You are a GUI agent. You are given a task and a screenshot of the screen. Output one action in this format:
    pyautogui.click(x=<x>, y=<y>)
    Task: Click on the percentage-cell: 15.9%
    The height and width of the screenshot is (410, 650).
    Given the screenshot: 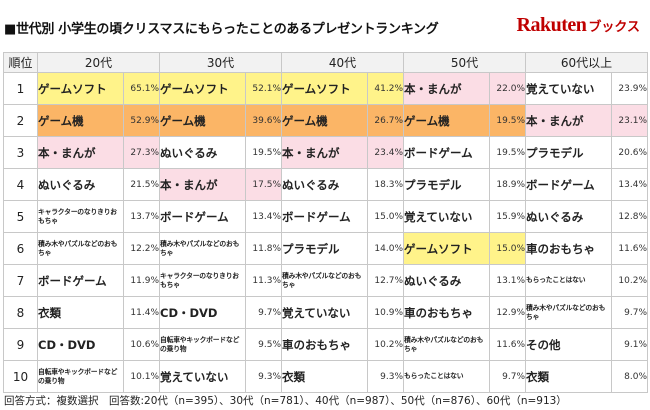 What is the action you would take?
    pyautogui.click(x=507, y=216)
    